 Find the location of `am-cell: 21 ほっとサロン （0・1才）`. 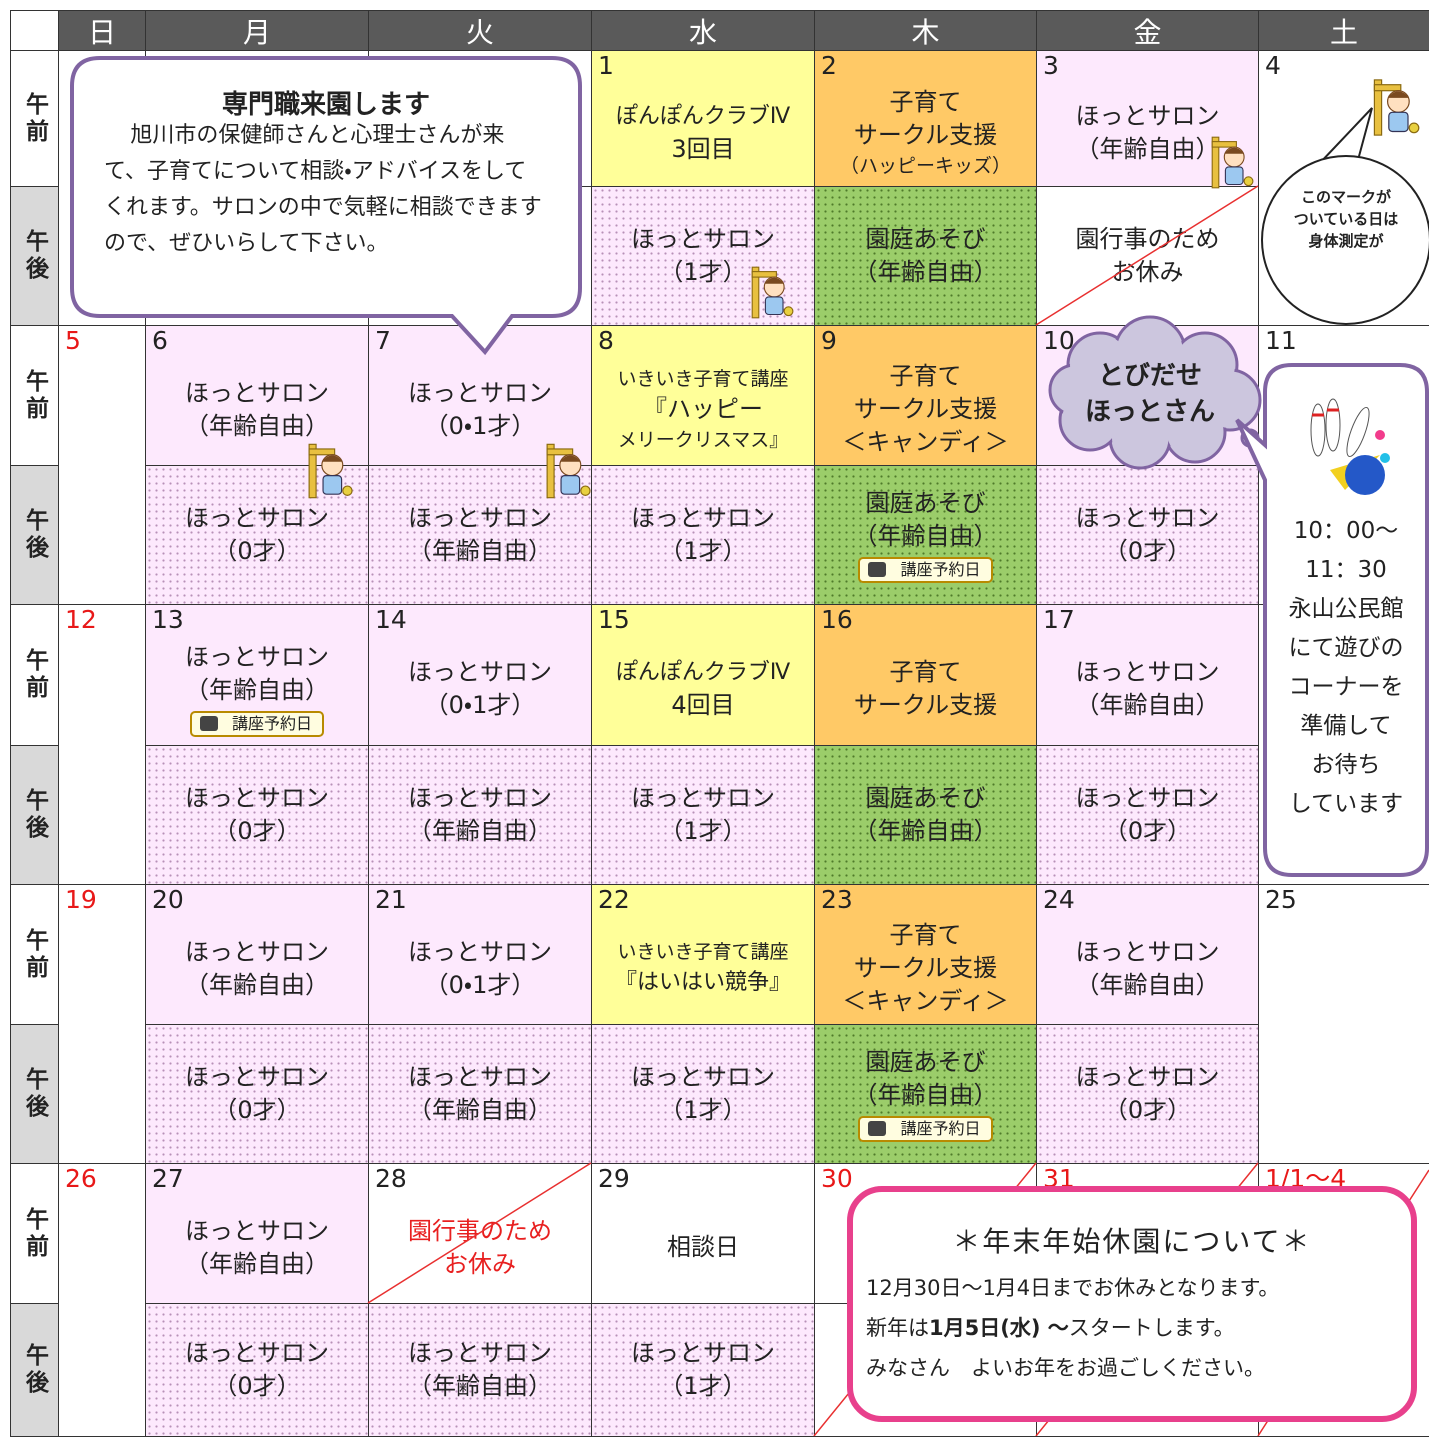

am-cell: 21 ほっとサロン （0・1才） is located at coordinates (480, 954).